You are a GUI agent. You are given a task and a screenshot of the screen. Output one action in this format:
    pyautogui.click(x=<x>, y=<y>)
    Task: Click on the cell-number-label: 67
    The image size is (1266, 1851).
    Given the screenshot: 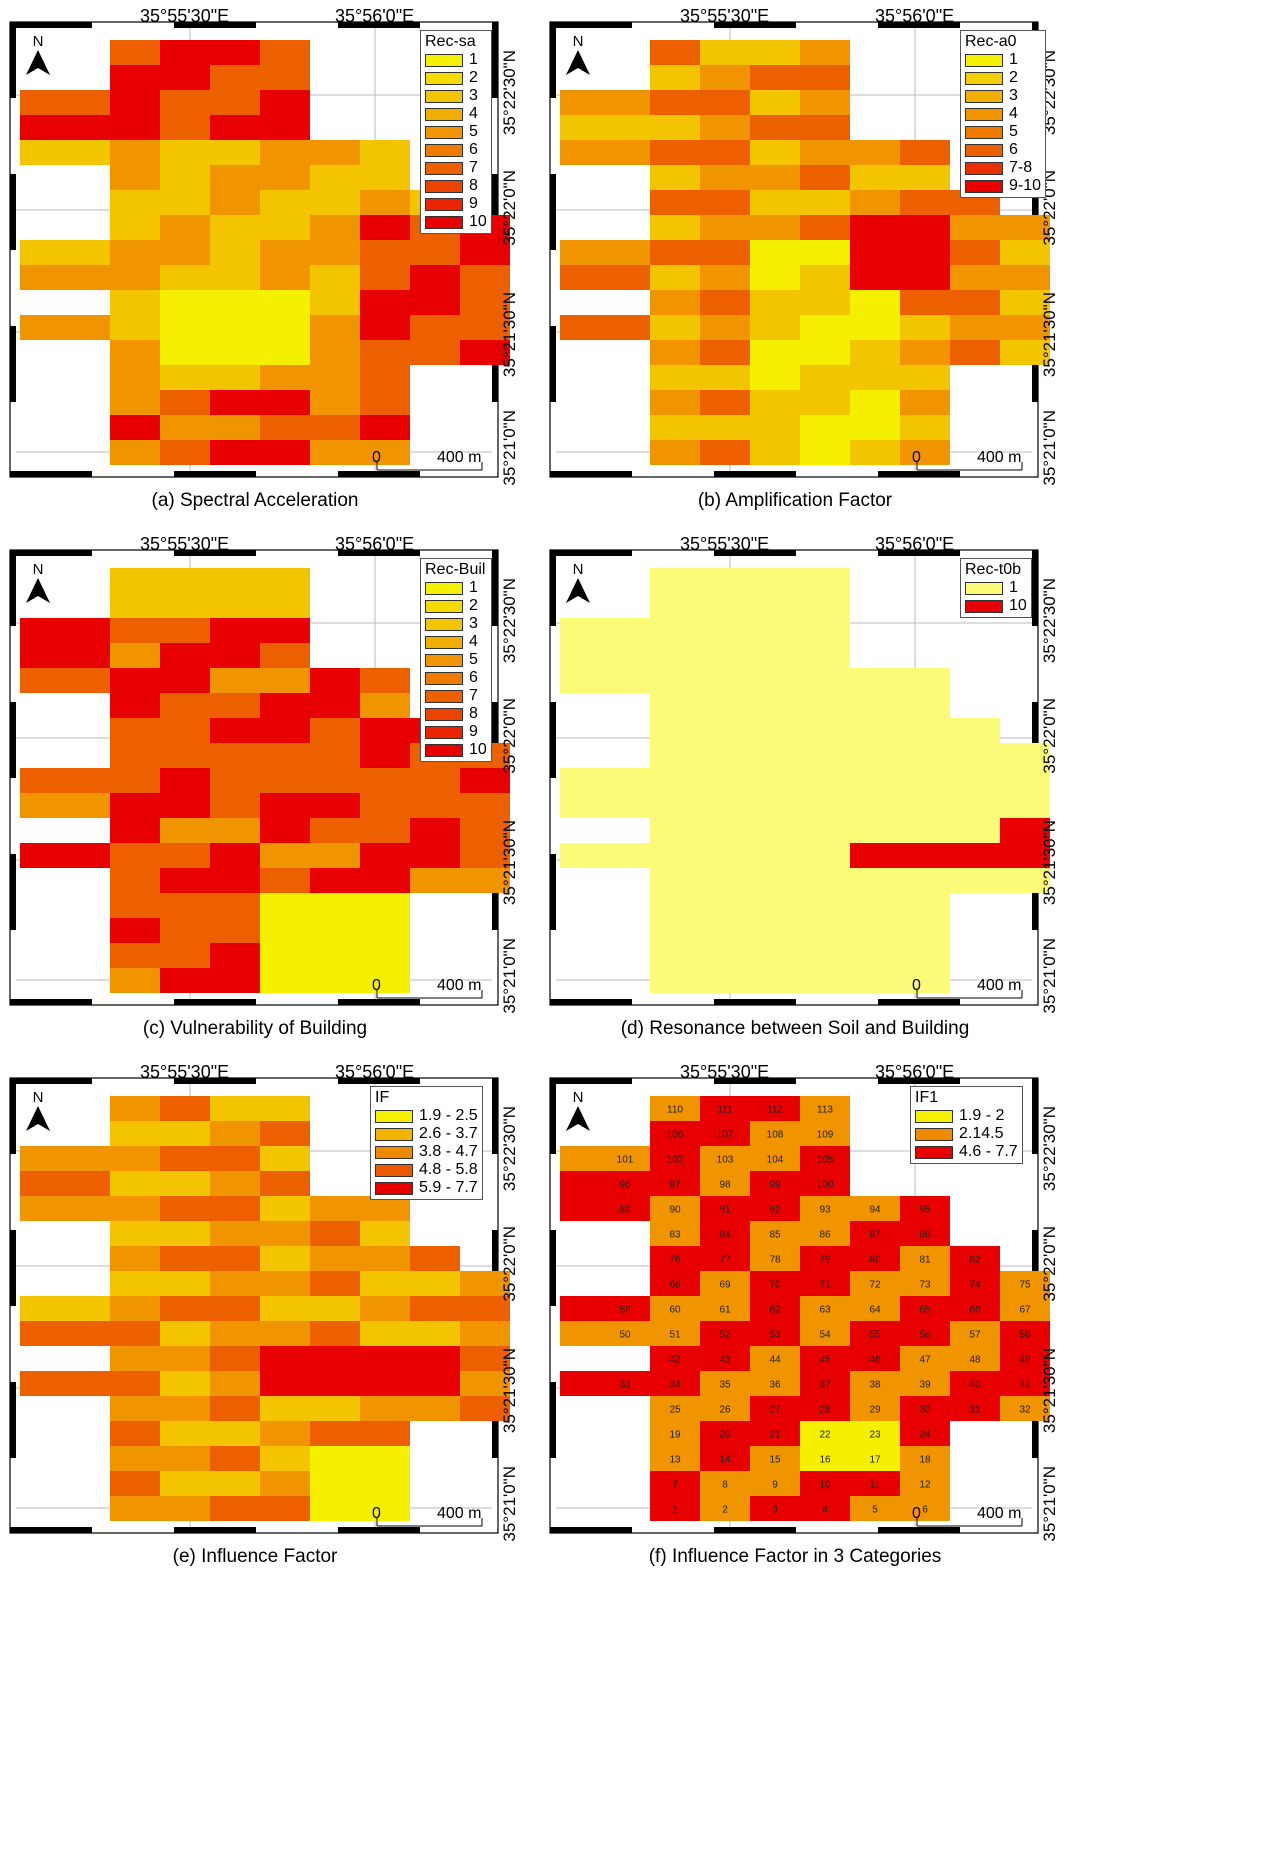 What is the action you would take?
    pyautogui.click(x=1025, y=1310)
    